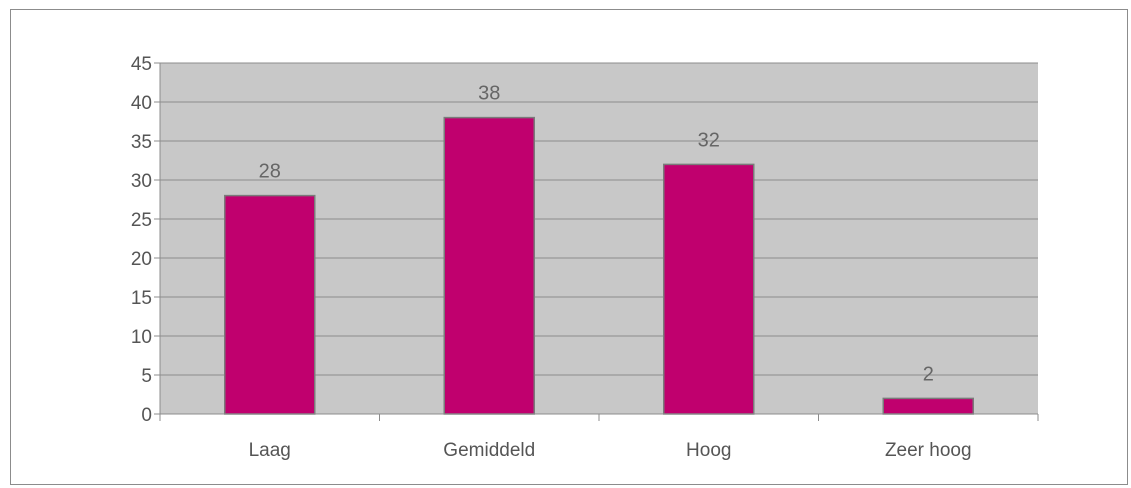 The width and height of the screenshot is (1131, 488). Describe the element at coordinates (610, 450) in the screenshot. I see `x-category-labels: Laag Gemiddeld Hoog Zeer hoog` at that location.